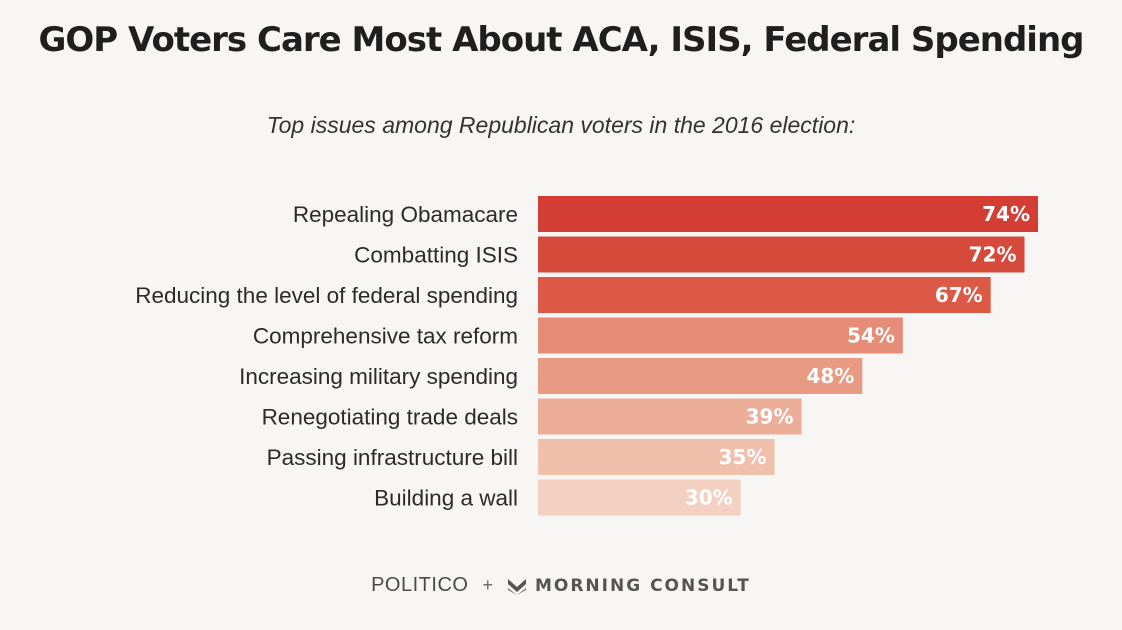 Image resolution: width=1122 pixels, height=630 pixels. What do you see at coordinates (871, 336) in the screenshot?
I see `value-label-4: 54%` at bounding box center [871, 336].